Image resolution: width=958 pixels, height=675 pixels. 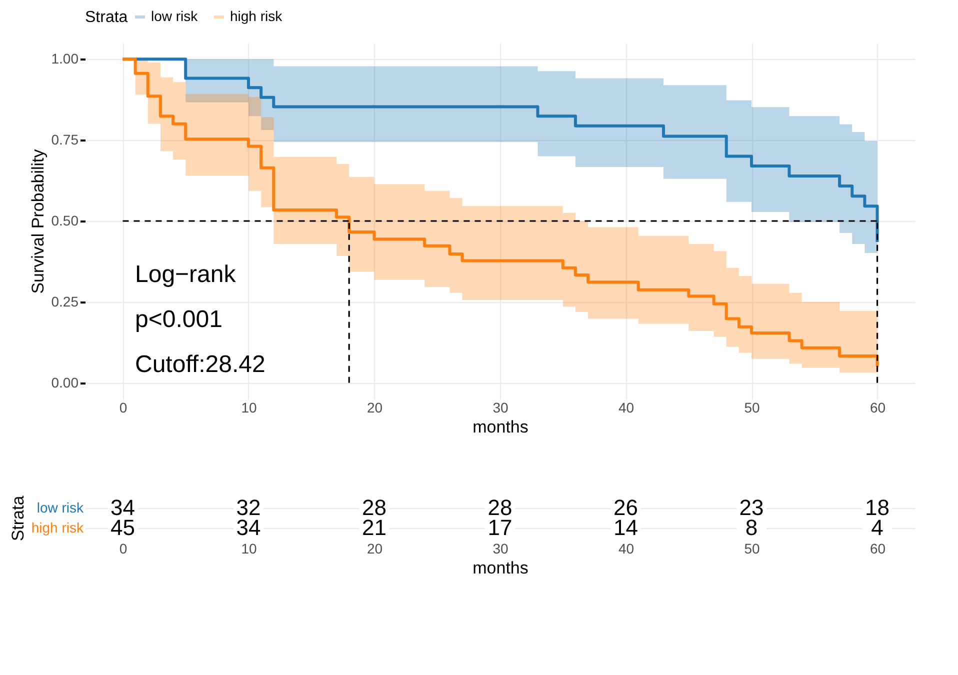 What do you see at coordinates (374, 527) in the screenshot?
I see `data-label: 21` at bounding box center [374, 527].